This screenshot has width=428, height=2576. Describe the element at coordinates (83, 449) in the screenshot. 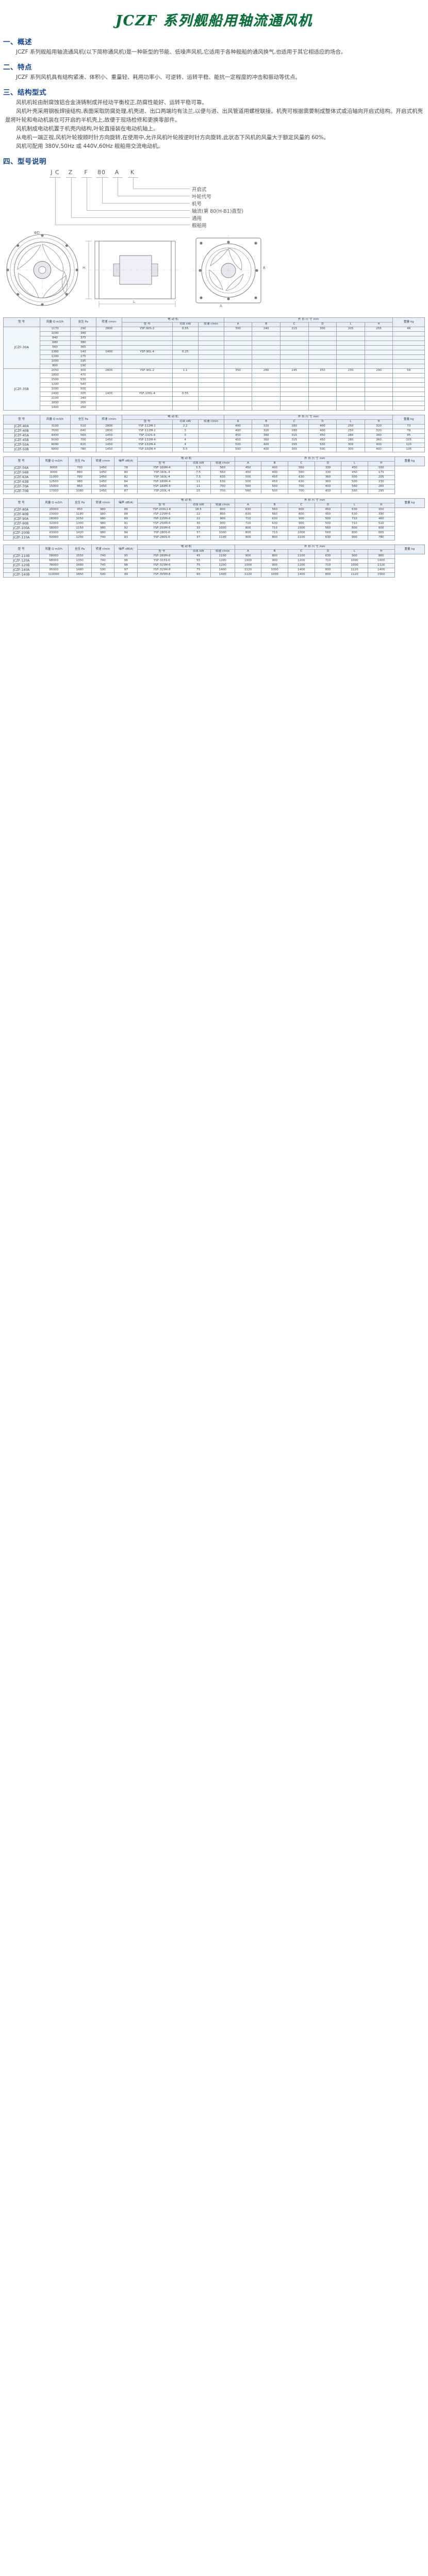

I see `cell-value: 780` at that location.